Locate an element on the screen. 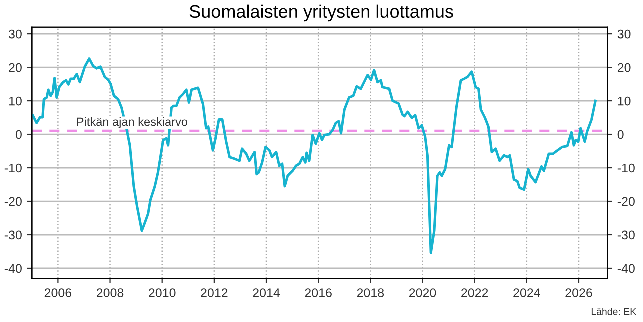  x-tick-label: 2010 is located at coordinates (162, 293).